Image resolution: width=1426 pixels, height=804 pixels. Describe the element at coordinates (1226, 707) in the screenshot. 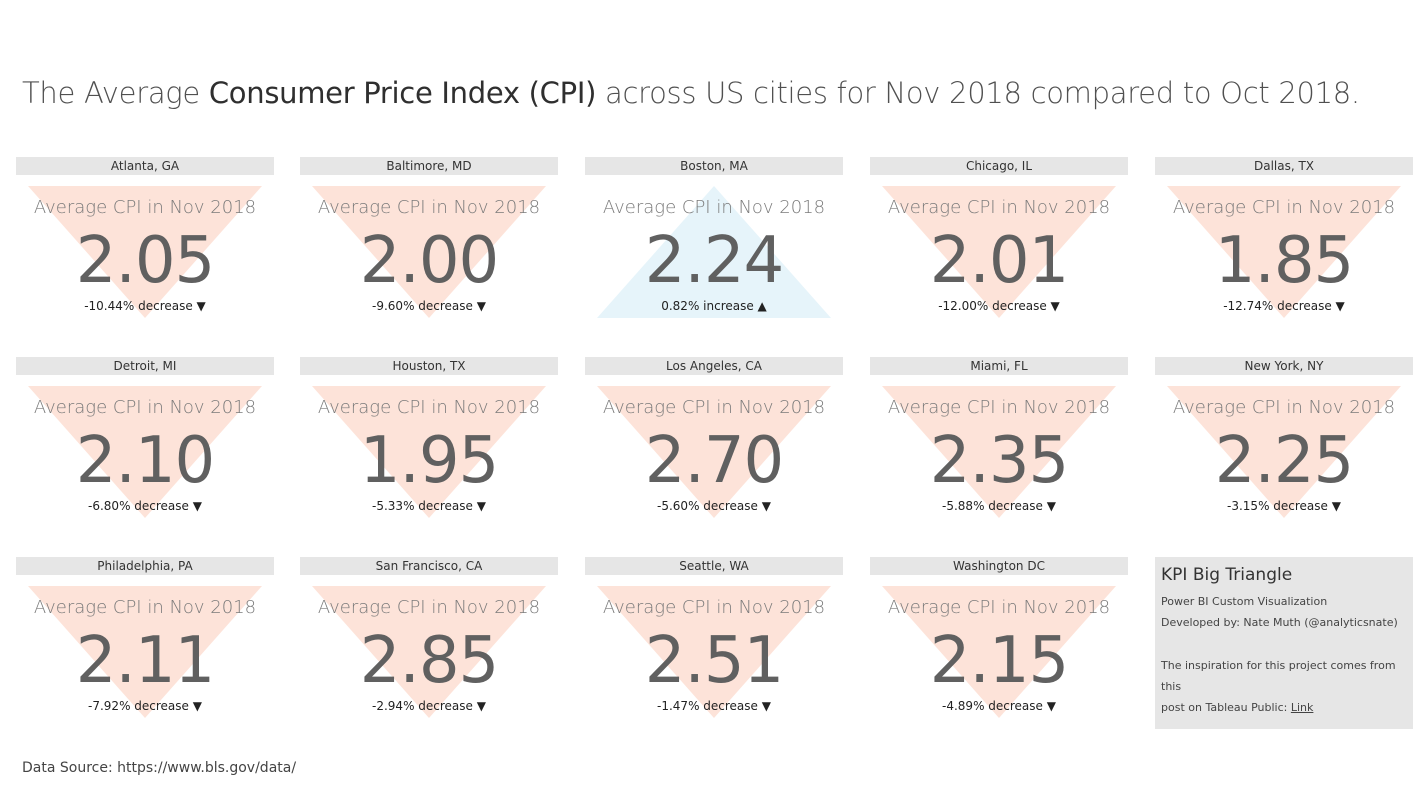

I see `info-line-4-prefix: post on Tableau Public:` at that location.